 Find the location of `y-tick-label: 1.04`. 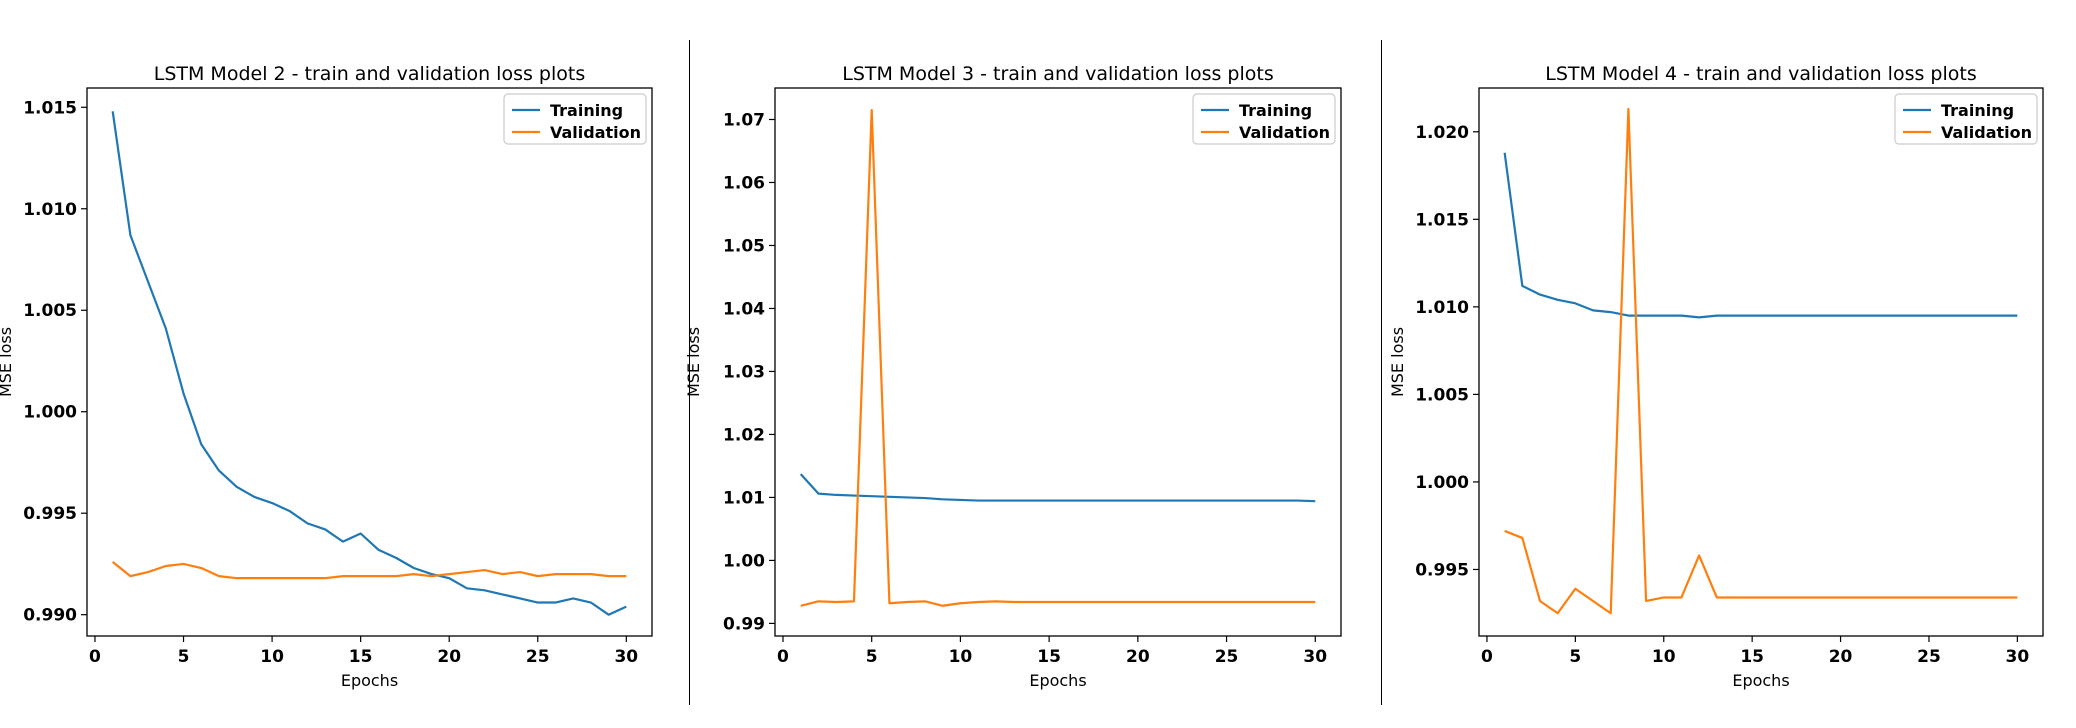

y-tick-label: 1.04 is located at coordinates (744, 309).